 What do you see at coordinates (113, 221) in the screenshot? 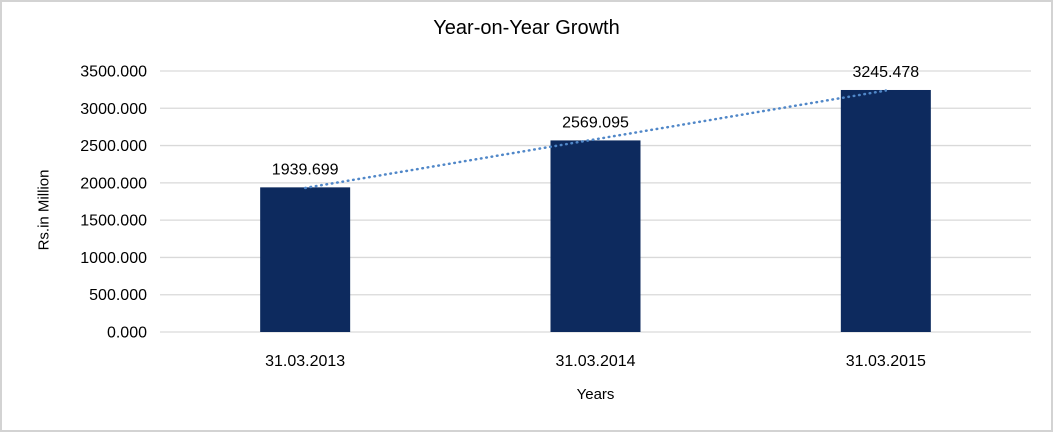
I see `y-tick-label: 1500.000` at bounding box center [113, 221].